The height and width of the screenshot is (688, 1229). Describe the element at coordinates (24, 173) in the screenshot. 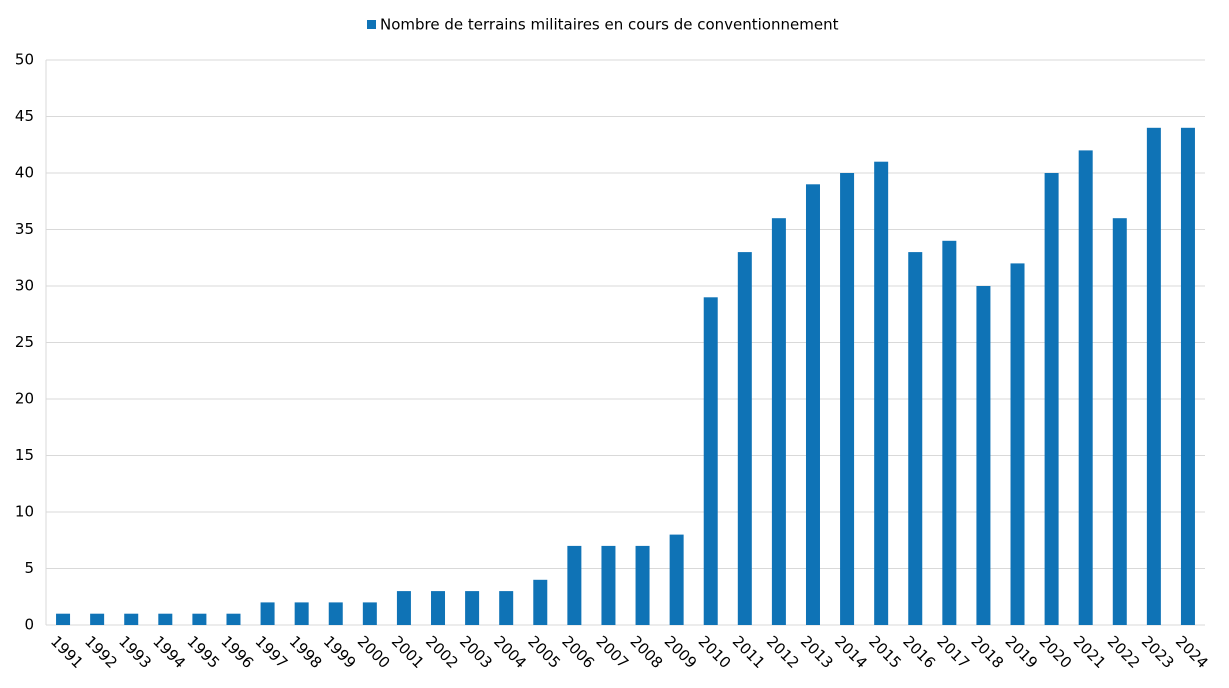

I see `y-tick-label: 40` at that location.